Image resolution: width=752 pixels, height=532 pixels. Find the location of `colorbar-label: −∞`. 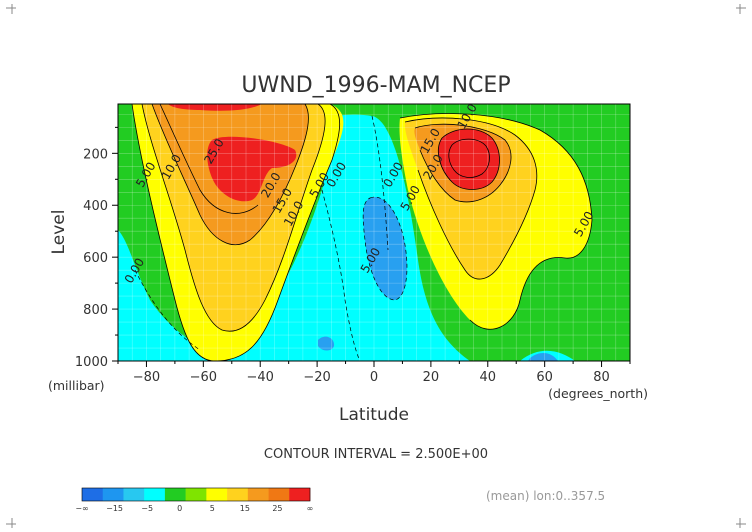

colorbar-label: −∞ is located at coordinates (81, 508).